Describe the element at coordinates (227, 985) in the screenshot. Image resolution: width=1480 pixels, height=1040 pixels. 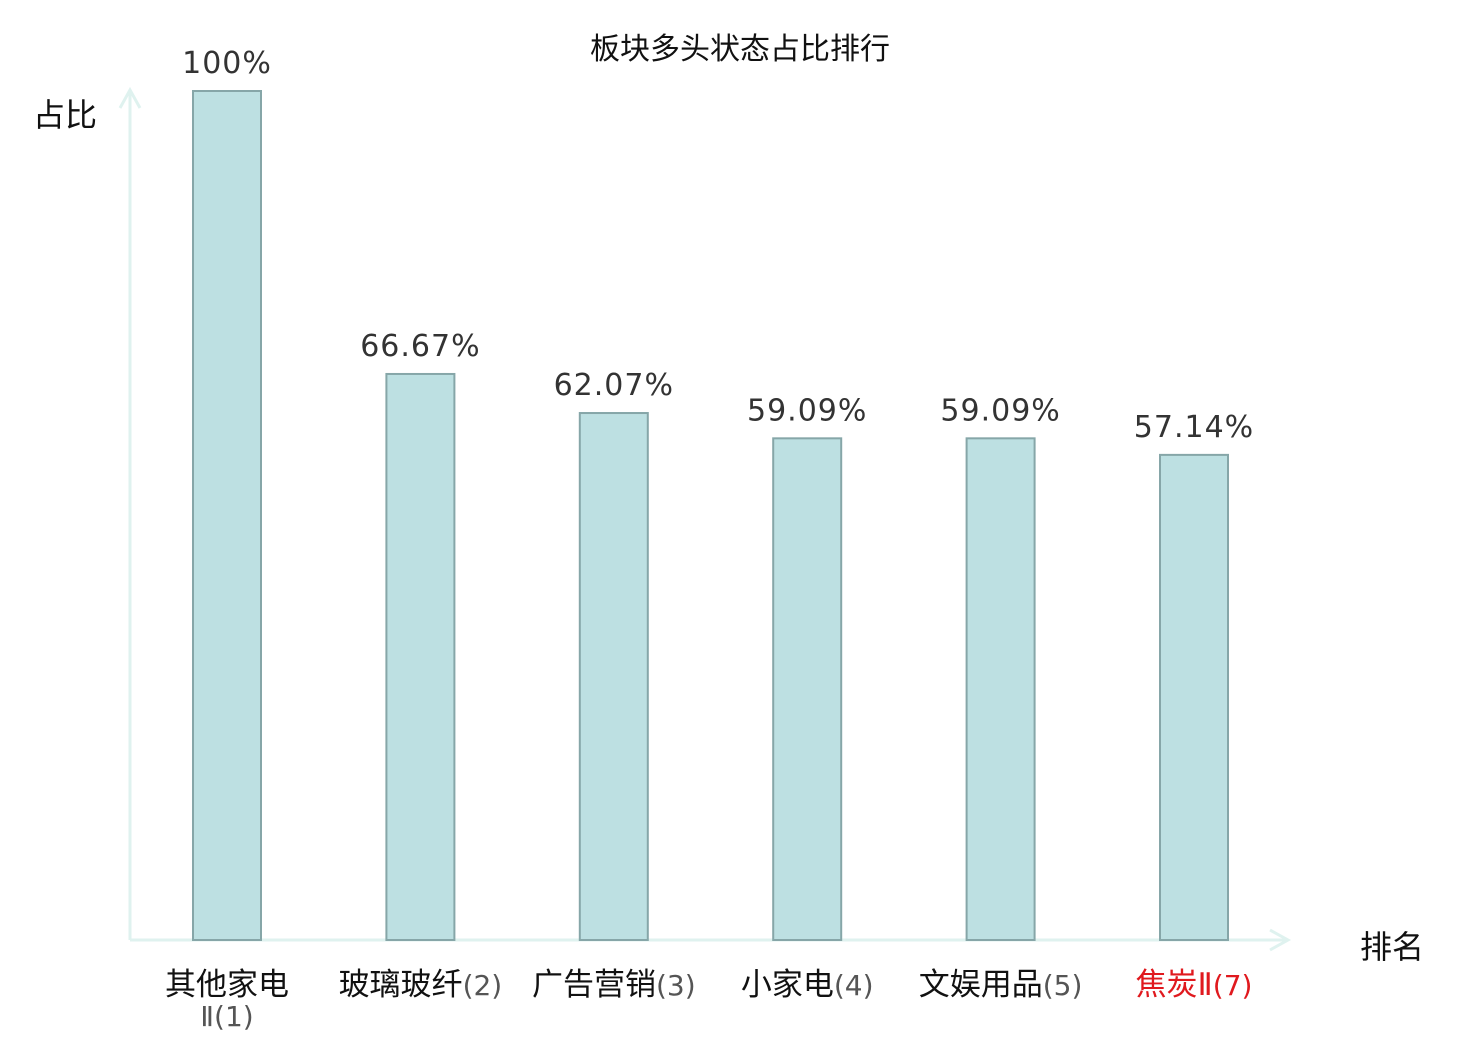
I see `category-label: 其他家电` at that location.